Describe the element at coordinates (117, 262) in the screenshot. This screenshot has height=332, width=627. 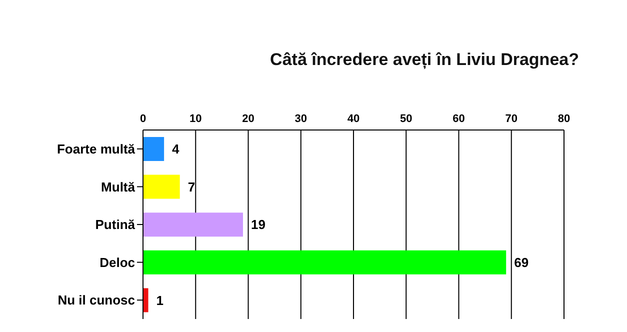
I see `y-tick-label: Deloc` at that location.